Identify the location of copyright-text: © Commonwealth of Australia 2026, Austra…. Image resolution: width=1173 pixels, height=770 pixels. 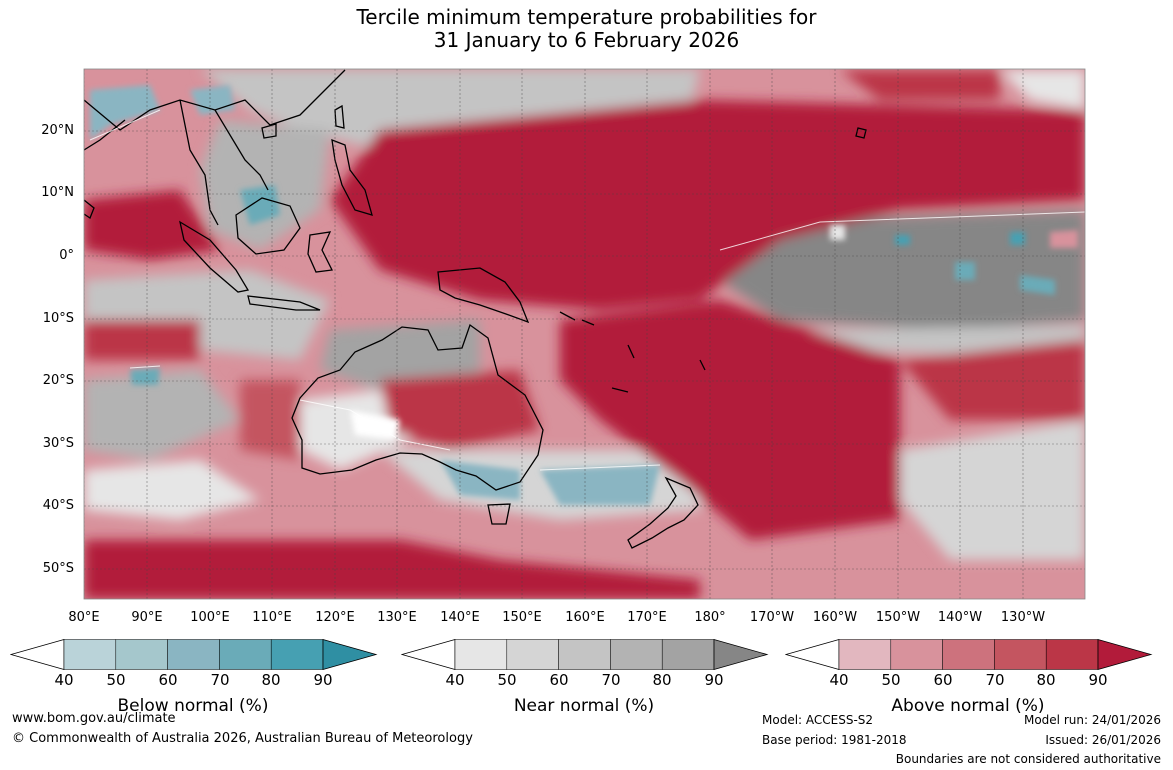
(242, 738).